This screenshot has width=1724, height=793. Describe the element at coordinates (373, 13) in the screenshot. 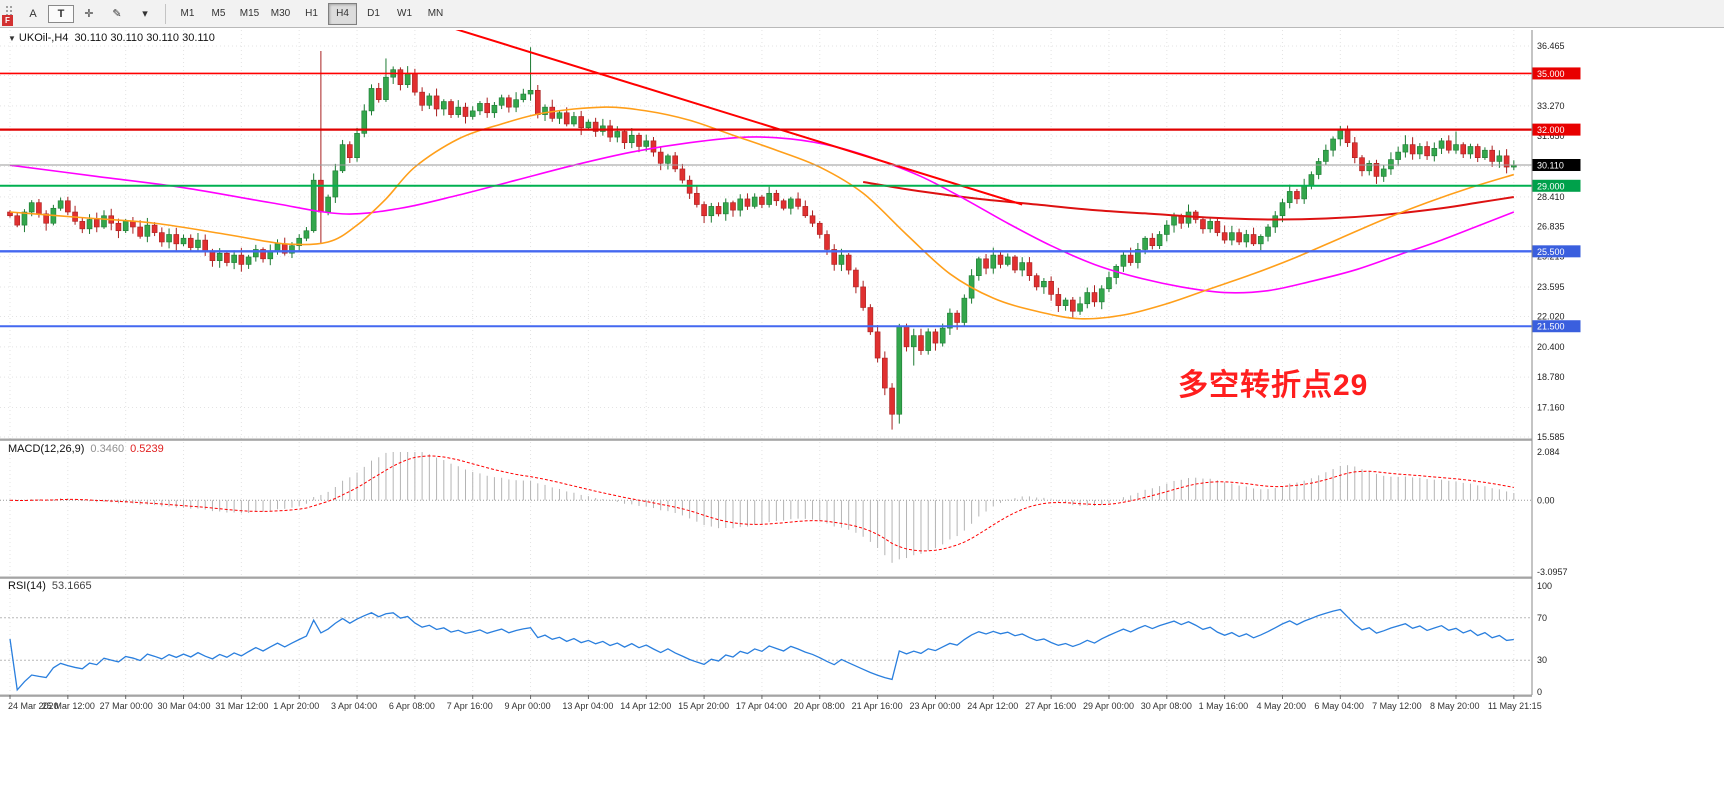

I see `tf-button-D1: D1` at that location.